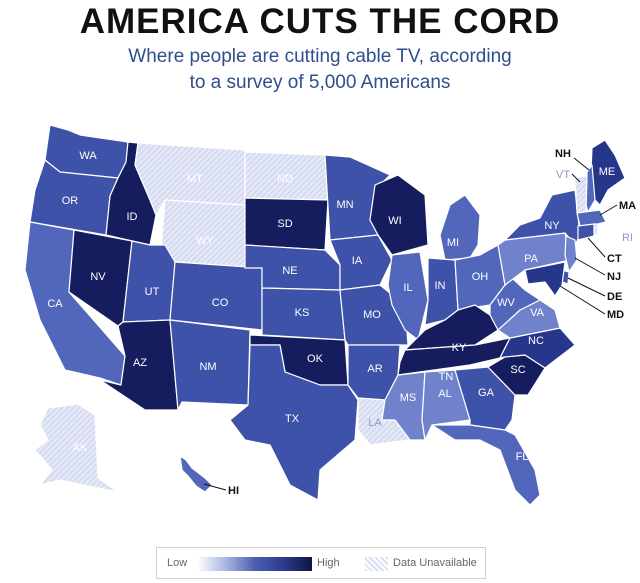  Describe the element at coordinates (586, 232) in the screenshot. I see `state-ct` at that location.